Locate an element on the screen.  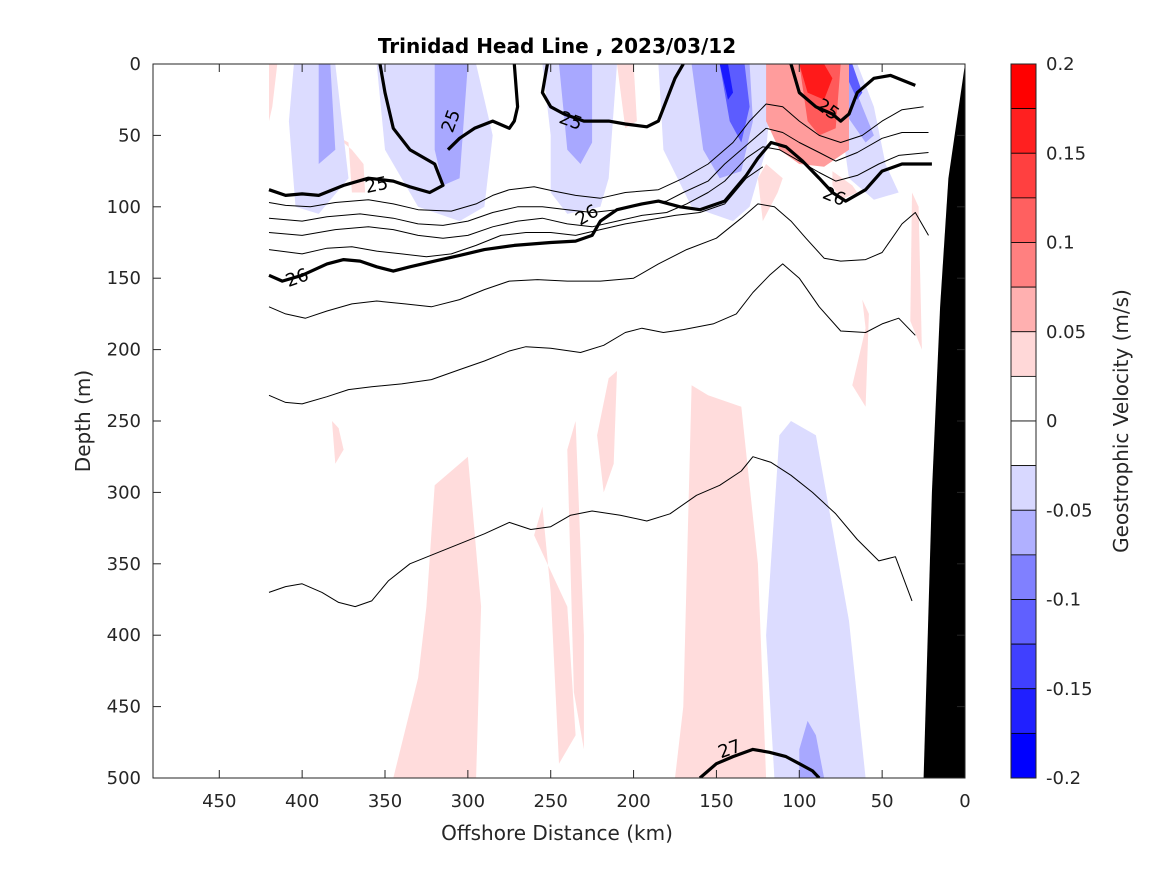
land-mask-layer is located at coordinates (944, 421).